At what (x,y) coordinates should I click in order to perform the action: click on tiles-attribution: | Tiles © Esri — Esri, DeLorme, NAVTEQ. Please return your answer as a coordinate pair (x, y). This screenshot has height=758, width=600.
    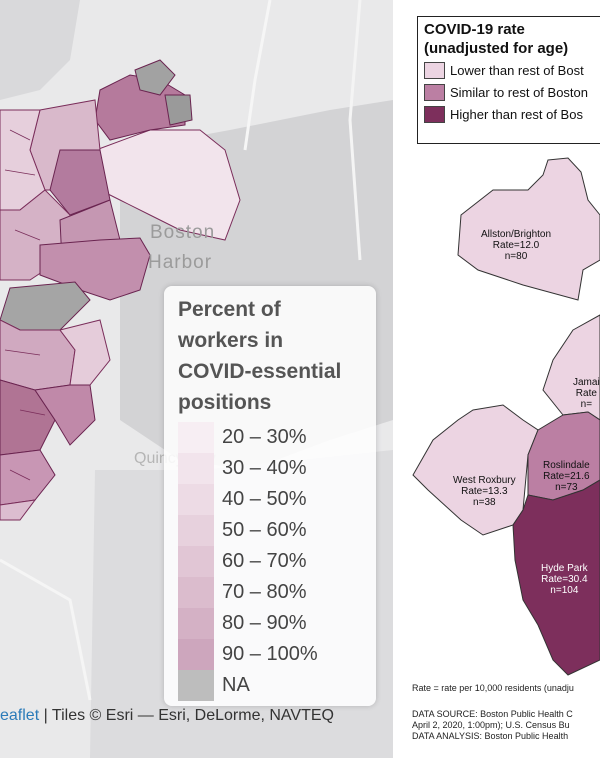
    Looking at the image, I should click on (186, 715).